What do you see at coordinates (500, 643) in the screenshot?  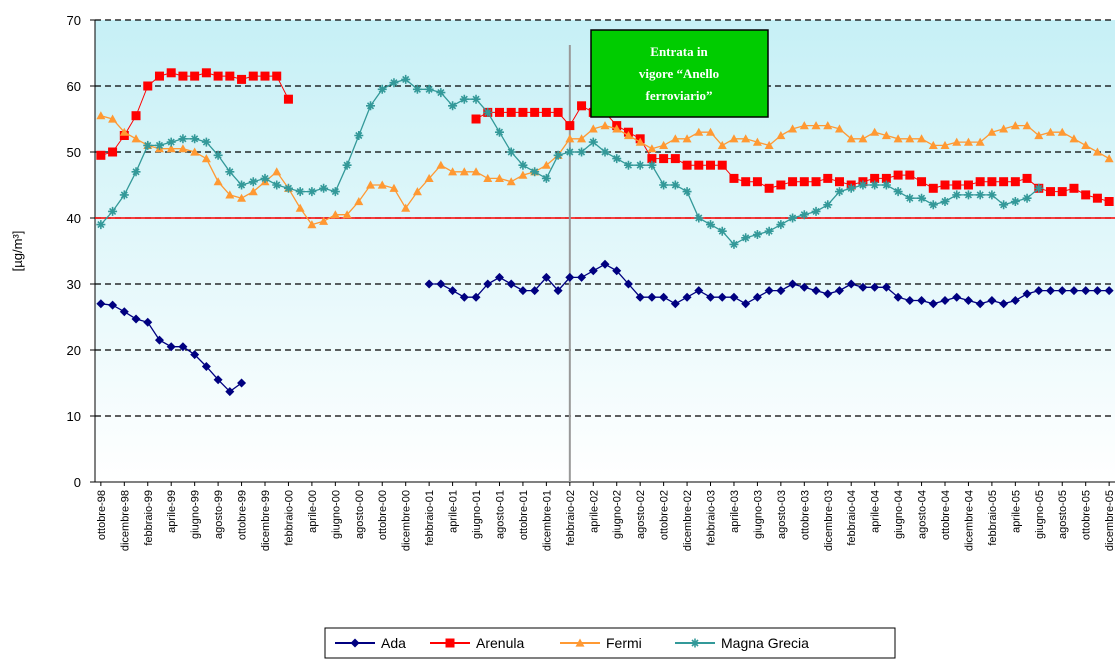 I see `legend-label: Arenula` at bounding box center [500, 643].